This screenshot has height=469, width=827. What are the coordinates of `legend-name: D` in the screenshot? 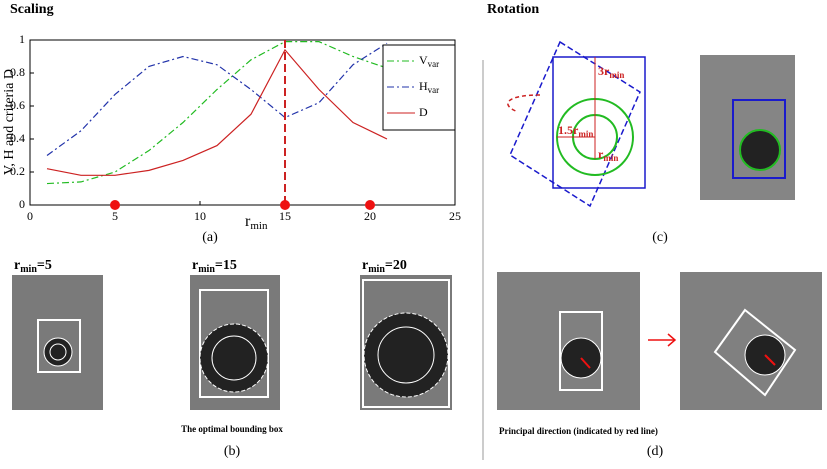 It's located at (423, 112).